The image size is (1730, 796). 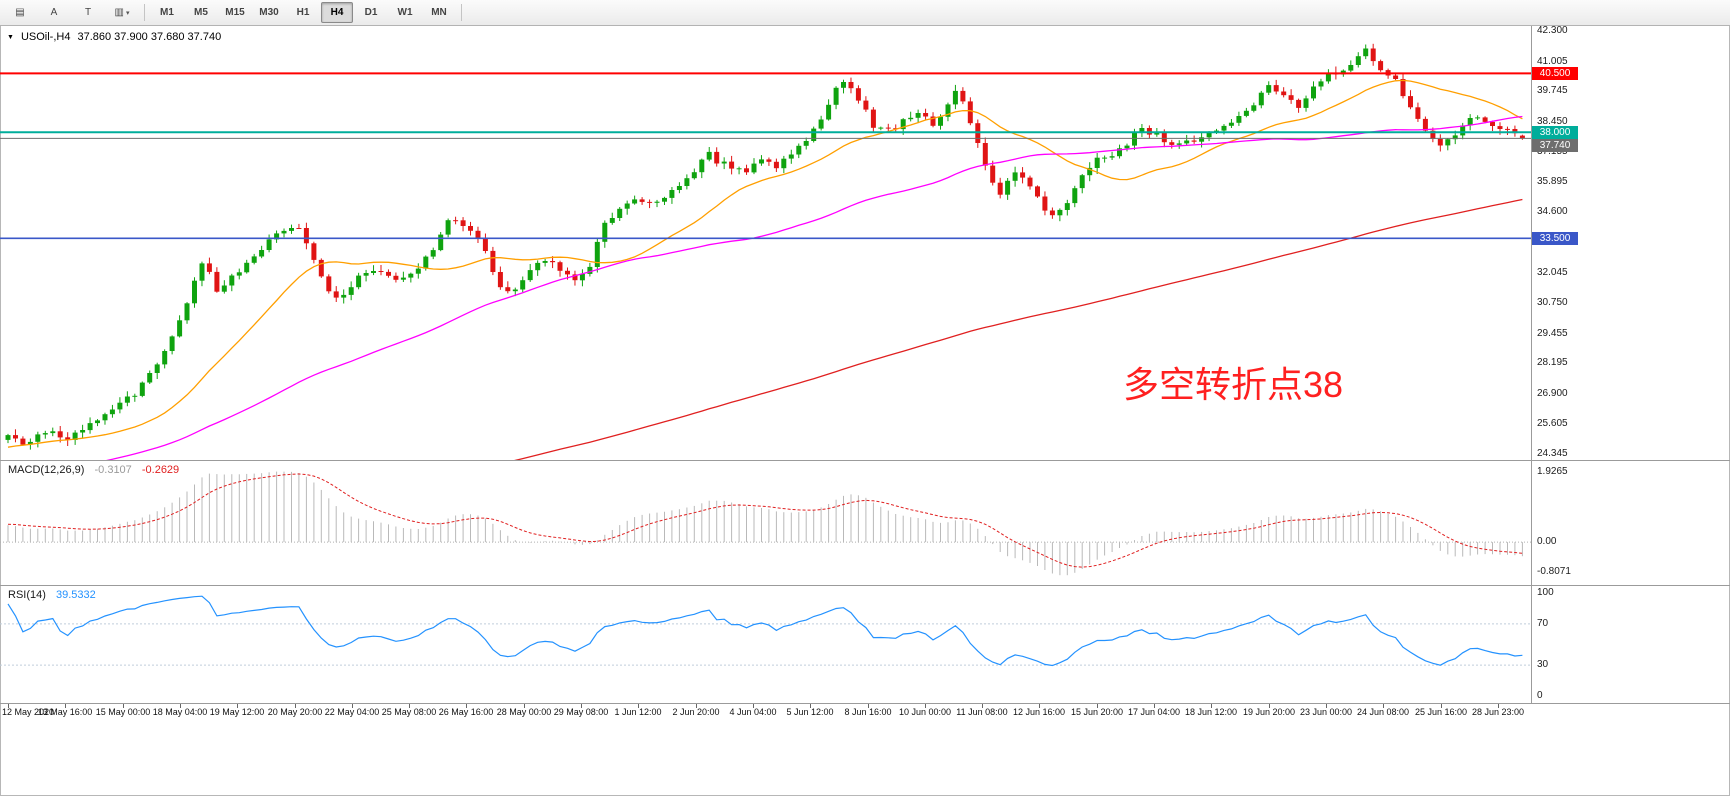 I want to click on text-tool-button: T, so click(x=88, y=12).